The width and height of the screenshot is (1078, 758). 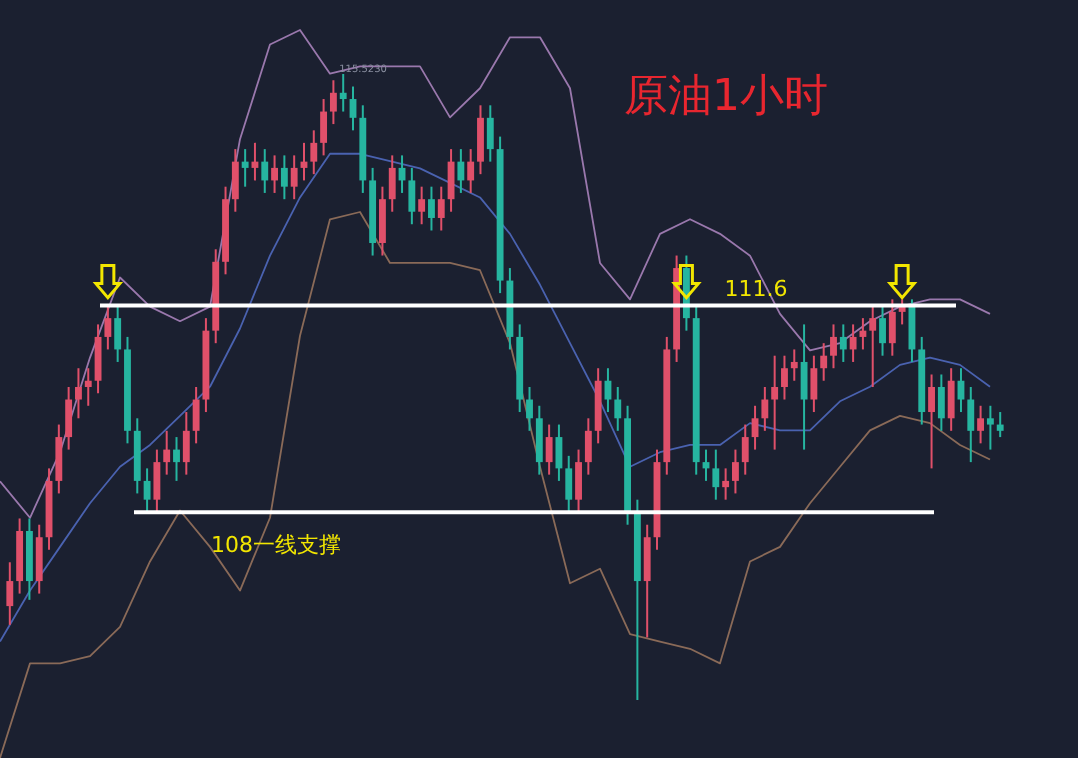 I want to click on chart-title: 原油1小时, so click(x=726, y=97).